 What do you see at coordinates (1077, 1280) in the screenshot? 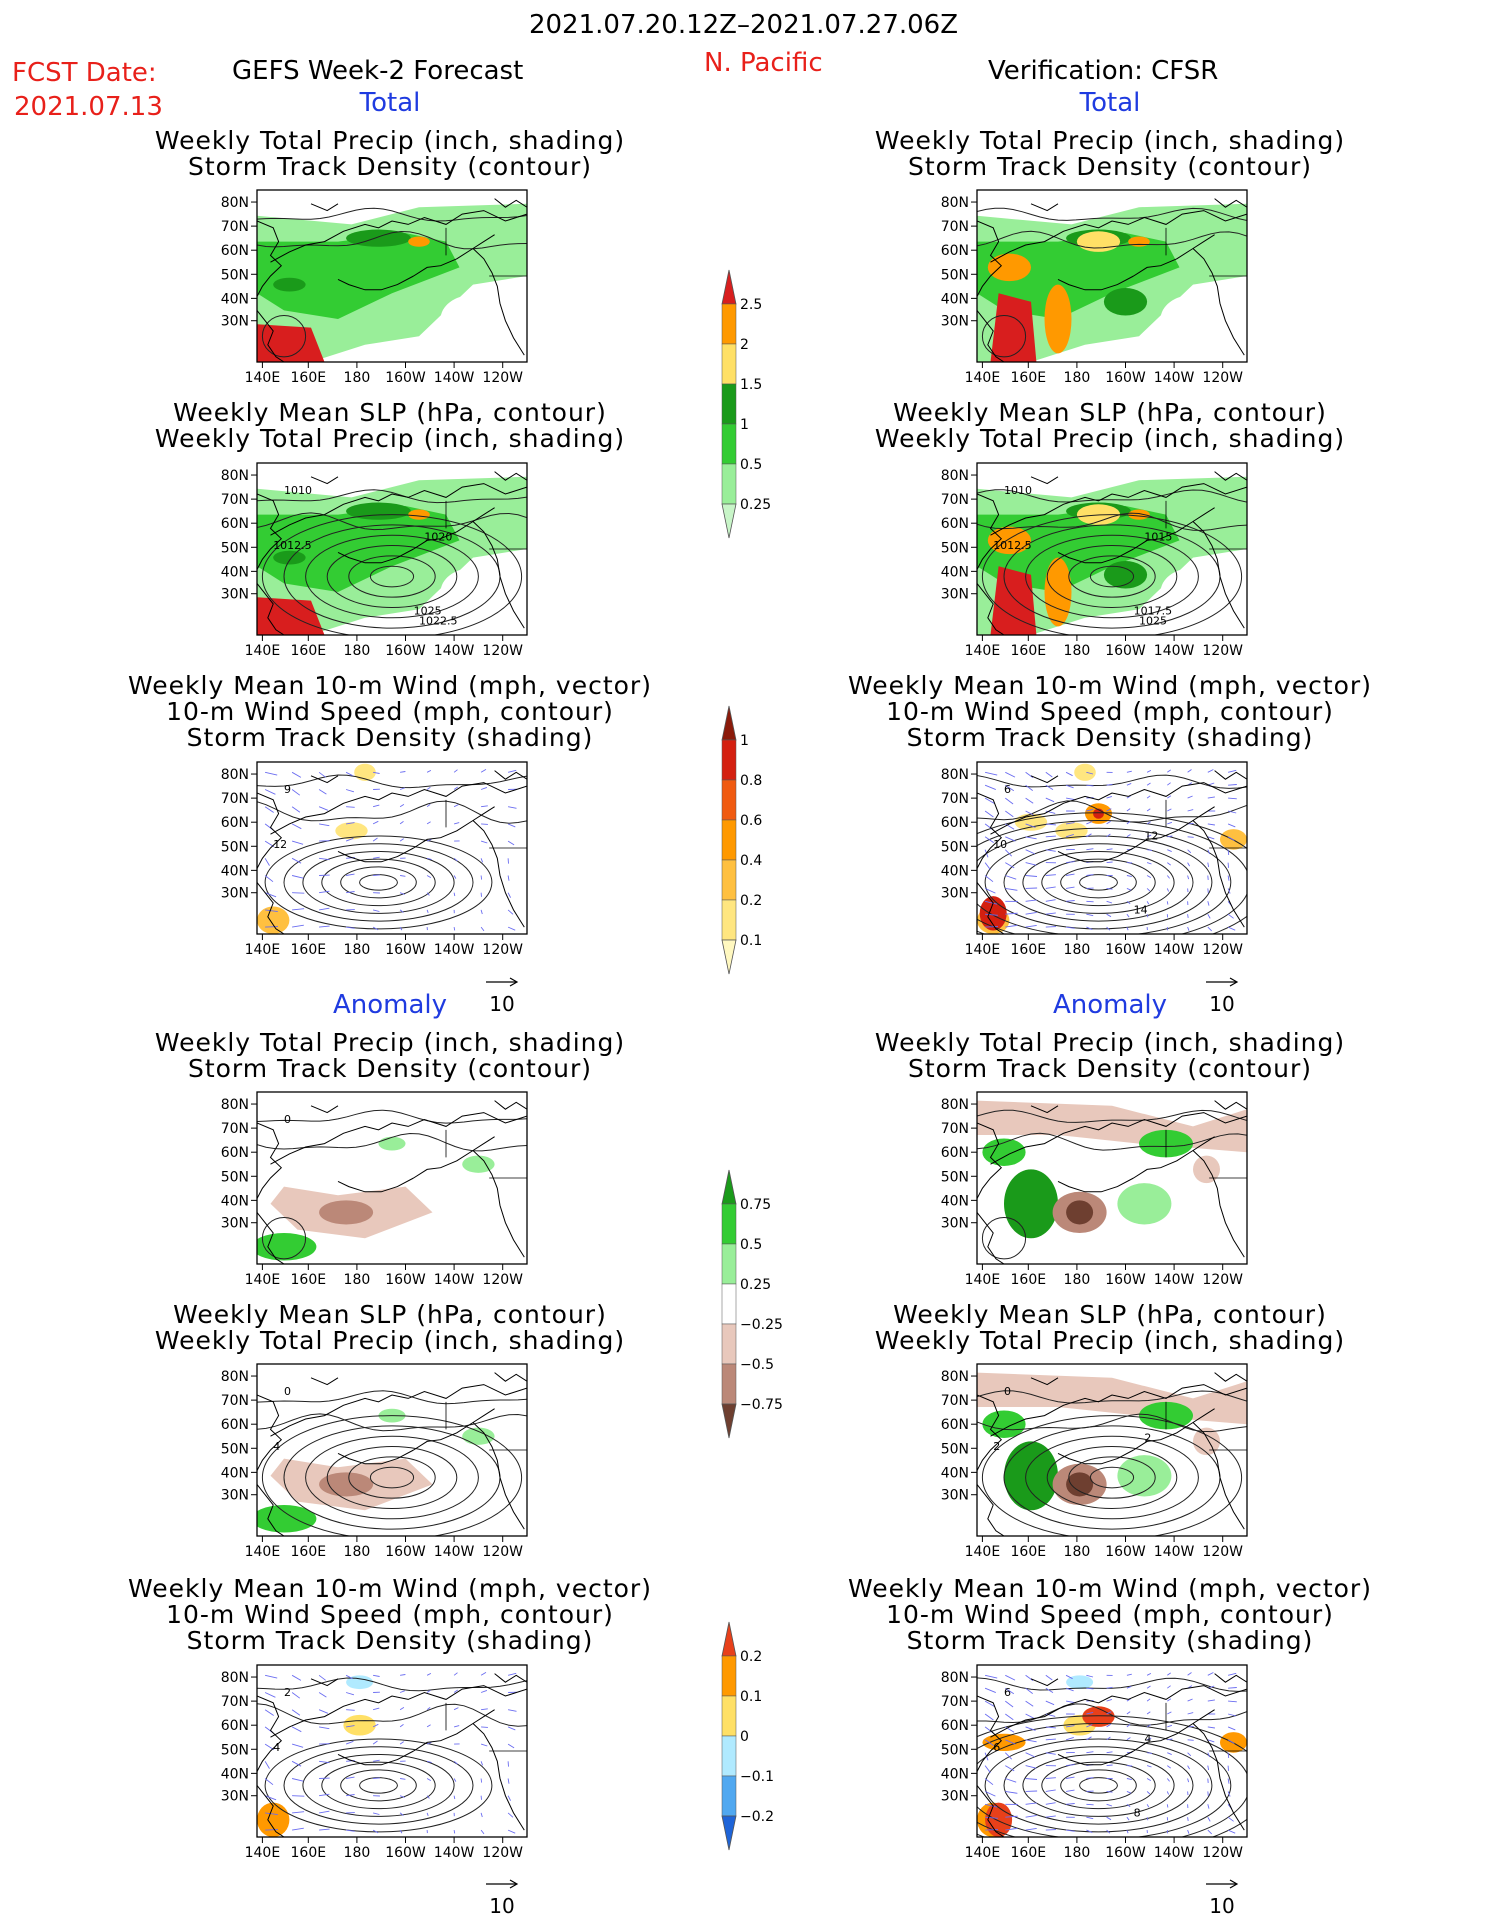
I see `lon-tick-label: 180` at bounding box center [1077, 1280].